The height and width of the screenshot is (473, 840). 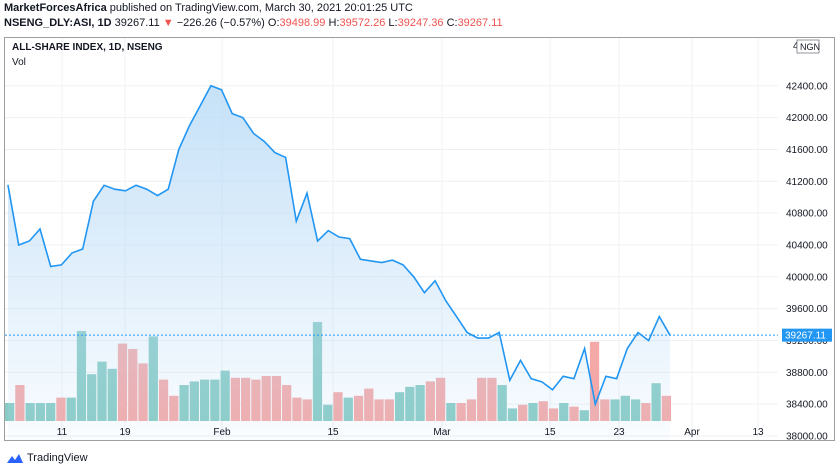 What do you see at coordinates (807, 373) in the screenshot?
I see `y-tick-label: 38800.00` at bounding box center [807, 373].